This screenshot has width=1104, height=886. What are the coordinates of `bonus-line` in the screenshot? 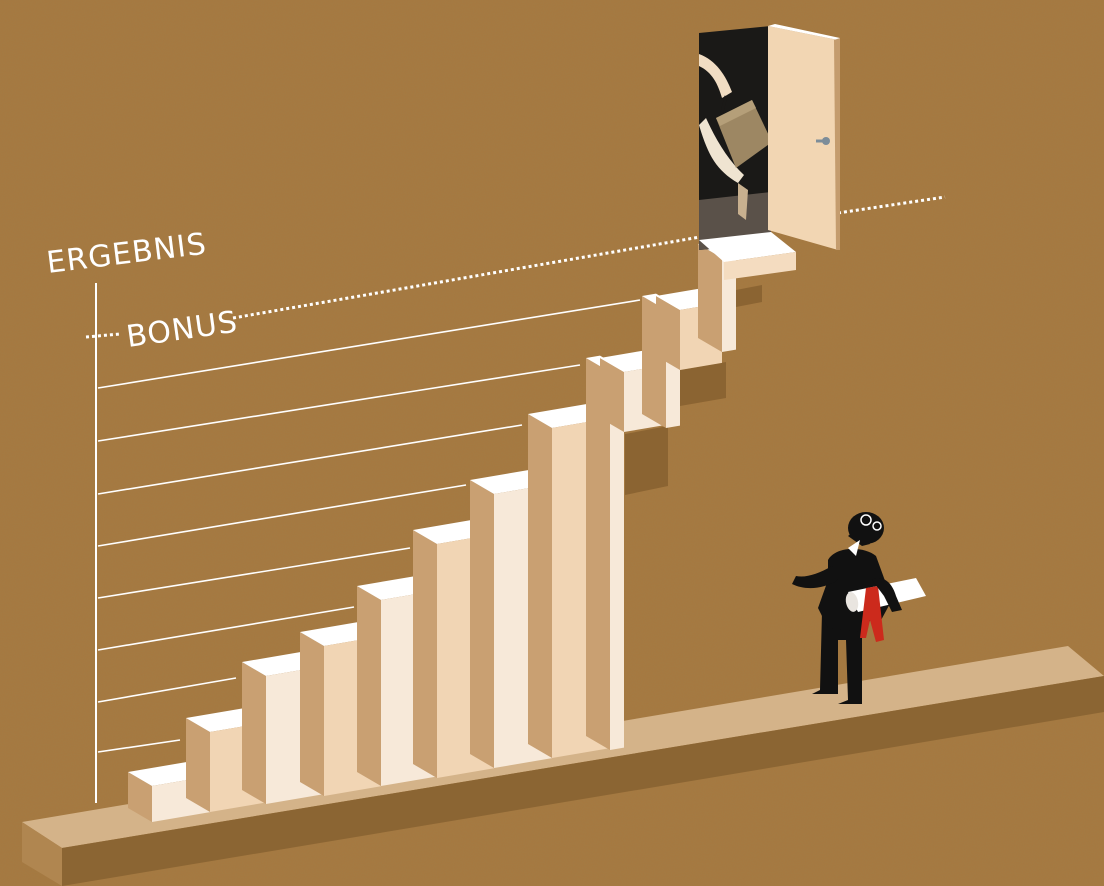 It's located at (515, 267).